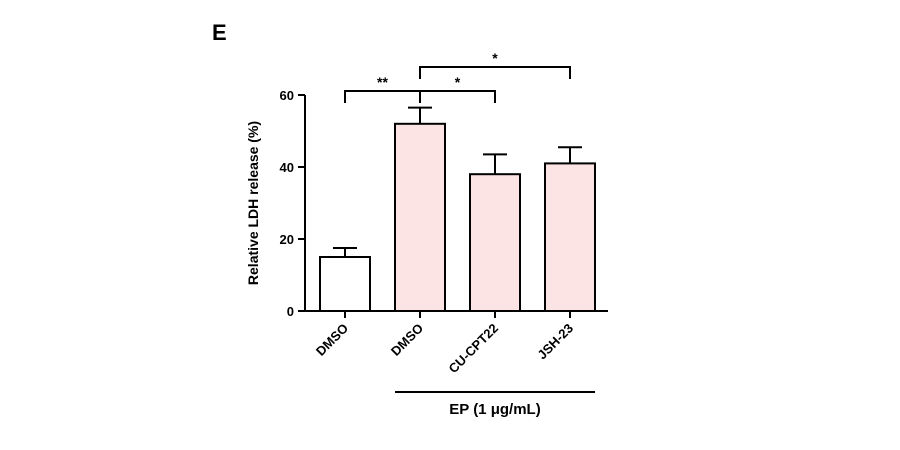 The height and width of the screenshot is (450, 900). I want to click on panel-label: E, so click(219, 32).